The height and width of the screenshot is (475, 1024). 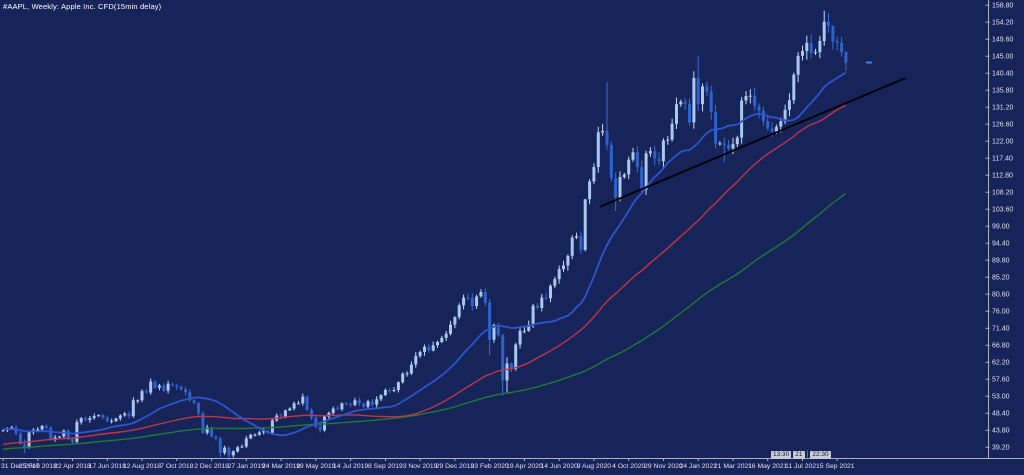 I want to click on price-tick-label: 122.00, so click(x=1003, y=142).